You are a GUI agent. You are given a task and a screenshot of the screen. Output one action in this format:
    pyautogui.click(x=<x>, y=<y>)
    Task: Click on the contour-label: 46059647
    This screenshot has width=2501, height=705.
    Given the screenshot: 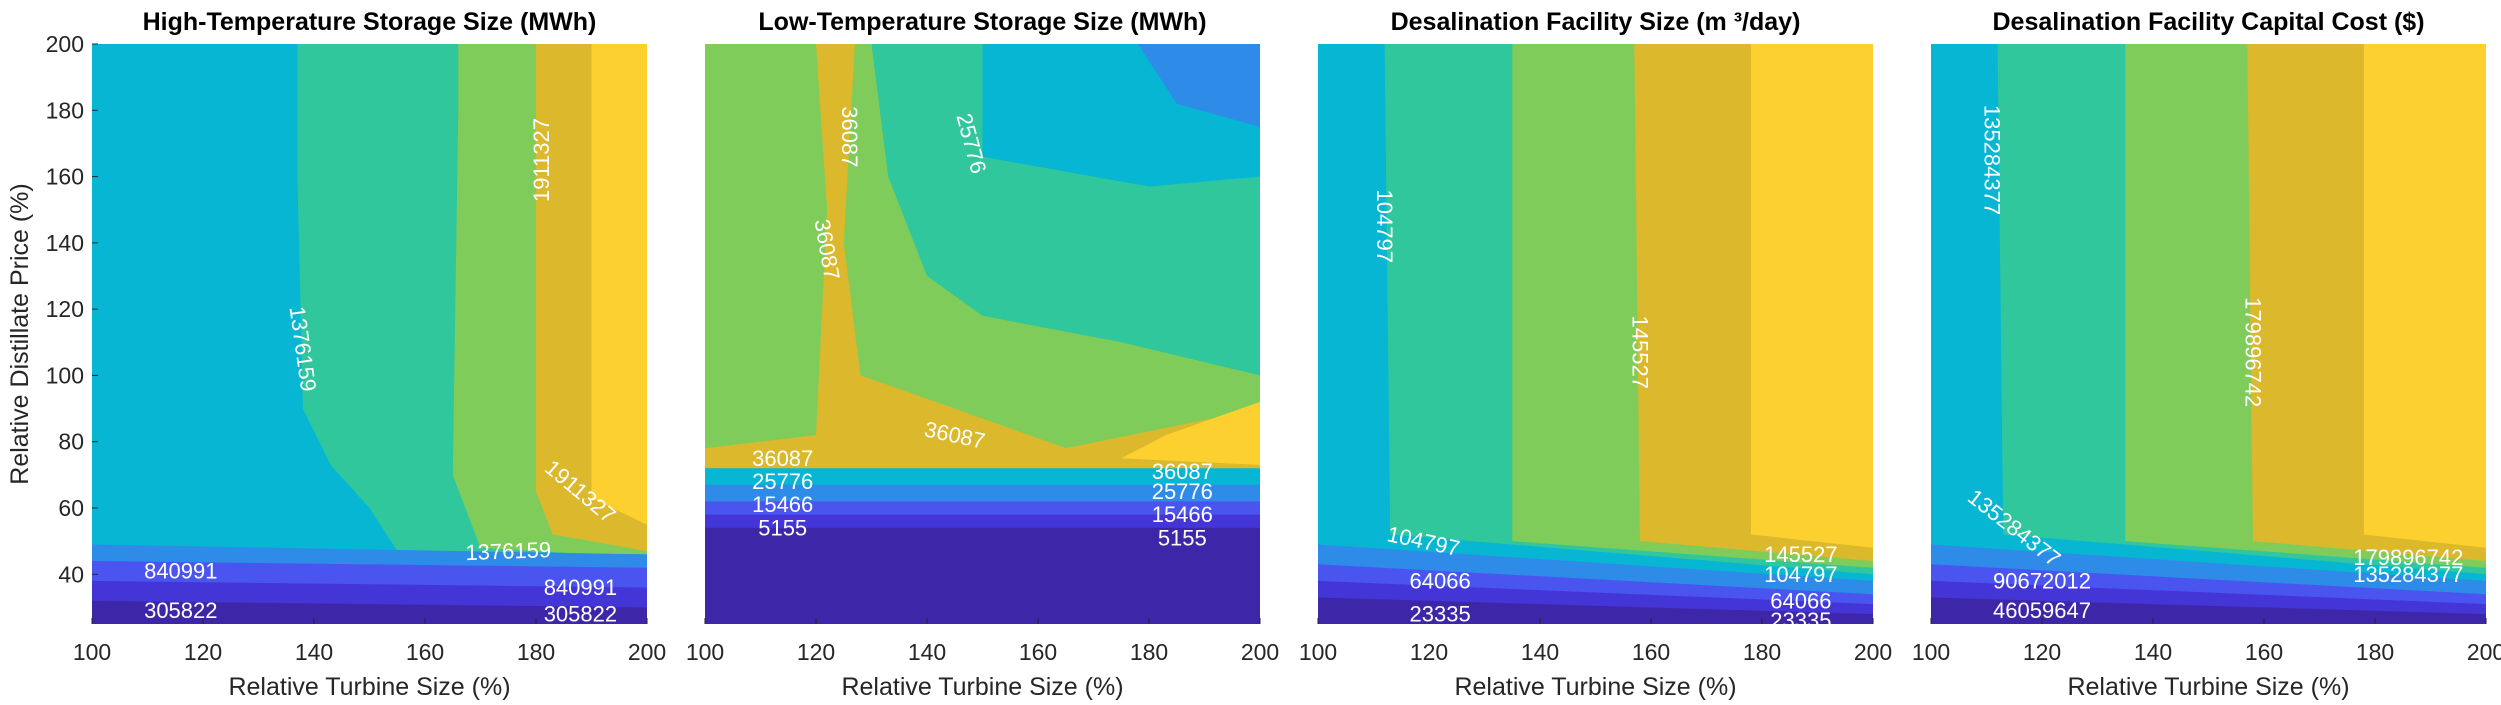 What is the action you would take?
    pyautogui.click(x=2042, y=610)
    